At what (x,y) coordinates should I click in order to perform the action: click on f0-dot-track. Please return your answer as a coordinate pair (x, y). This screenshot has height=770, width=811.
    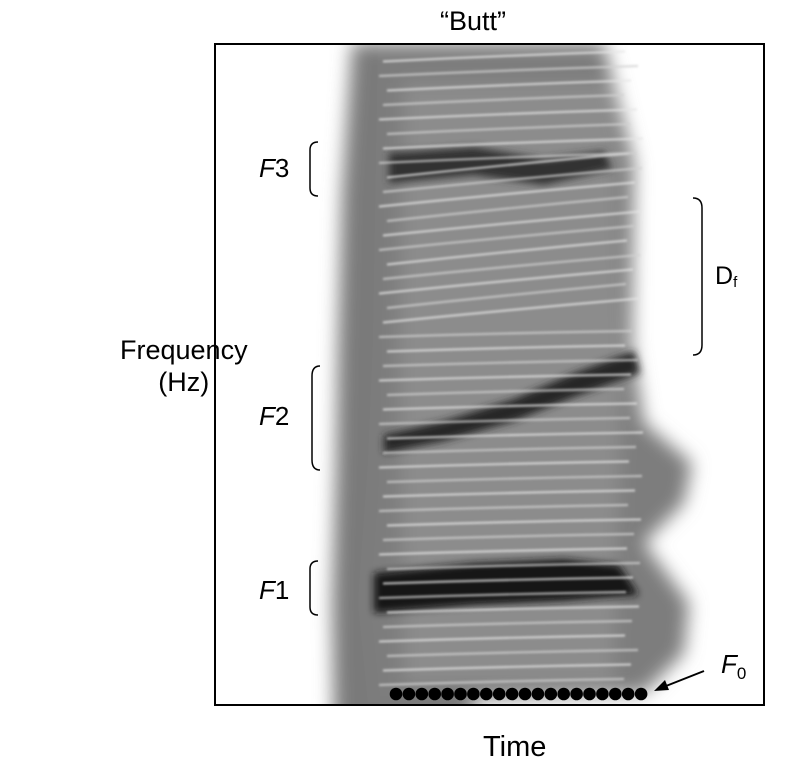
    Looking at the image, I should click on (518, 694).